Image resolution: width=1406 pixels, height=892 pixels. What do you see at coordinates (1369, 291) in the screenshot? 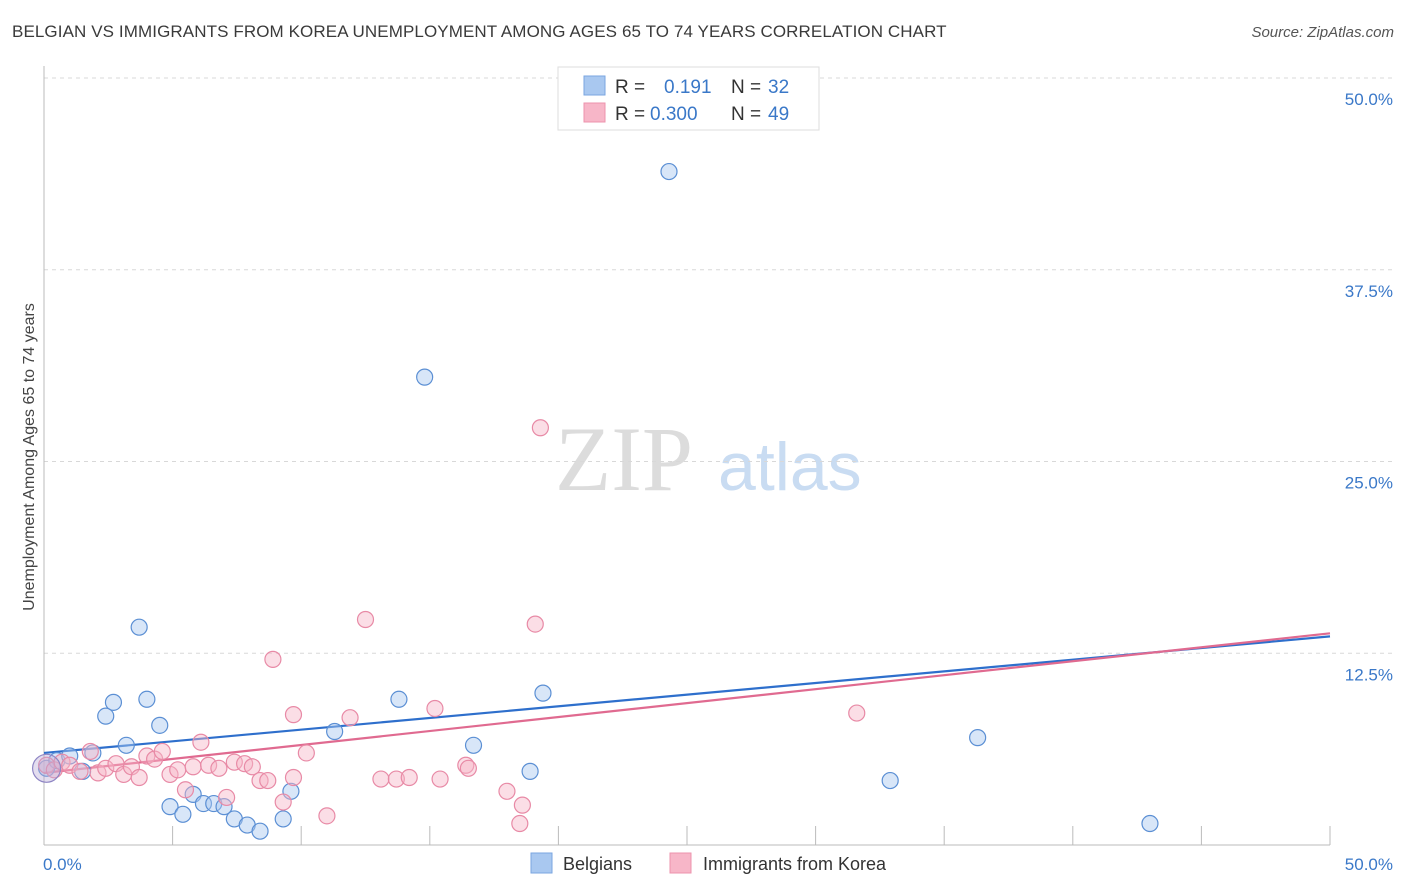
I see `y-tick-label: 37.5%` at bounding box center [1369, 291].